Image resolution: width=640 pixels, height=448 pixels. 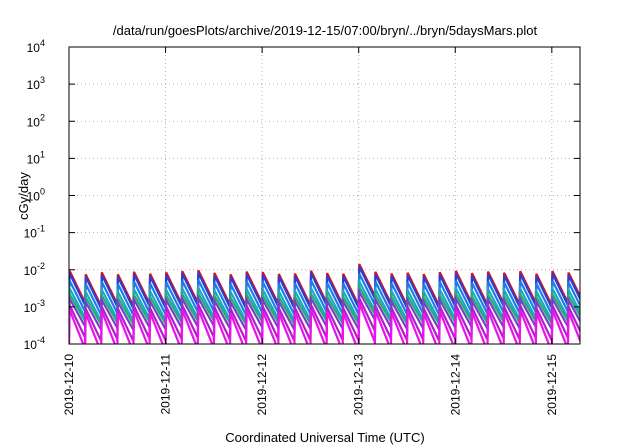 What do you see at coordinates (262, 385) in the screenshot?
I see `x-tick-label: 2019-12-12` at bounding box center [262, 385].